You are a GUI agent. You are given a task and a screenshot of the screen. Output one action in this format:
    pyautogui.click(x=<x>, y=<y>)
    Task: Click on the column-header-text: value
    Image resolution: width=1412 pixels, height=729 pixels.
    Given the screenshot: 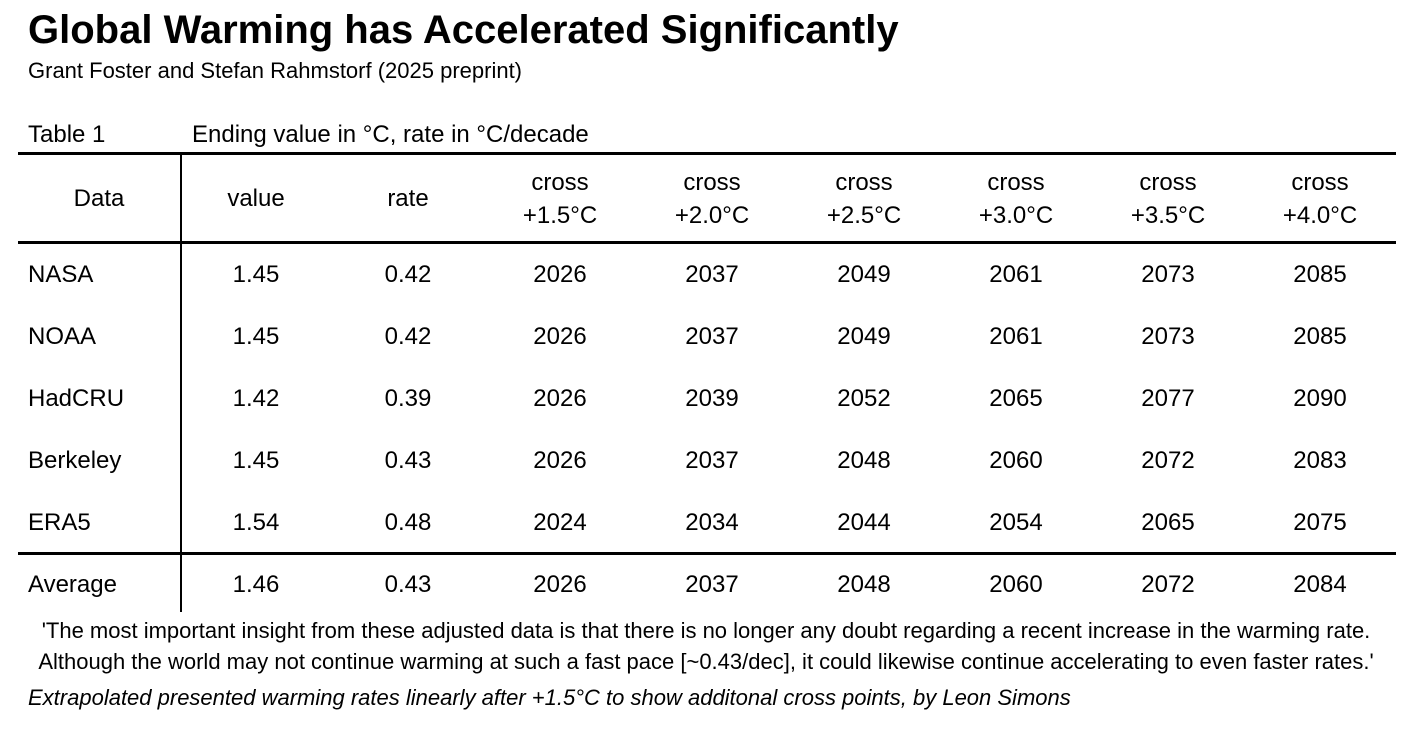 What is the action you would take?
    pyautogui.click(x=256, y=198)
    